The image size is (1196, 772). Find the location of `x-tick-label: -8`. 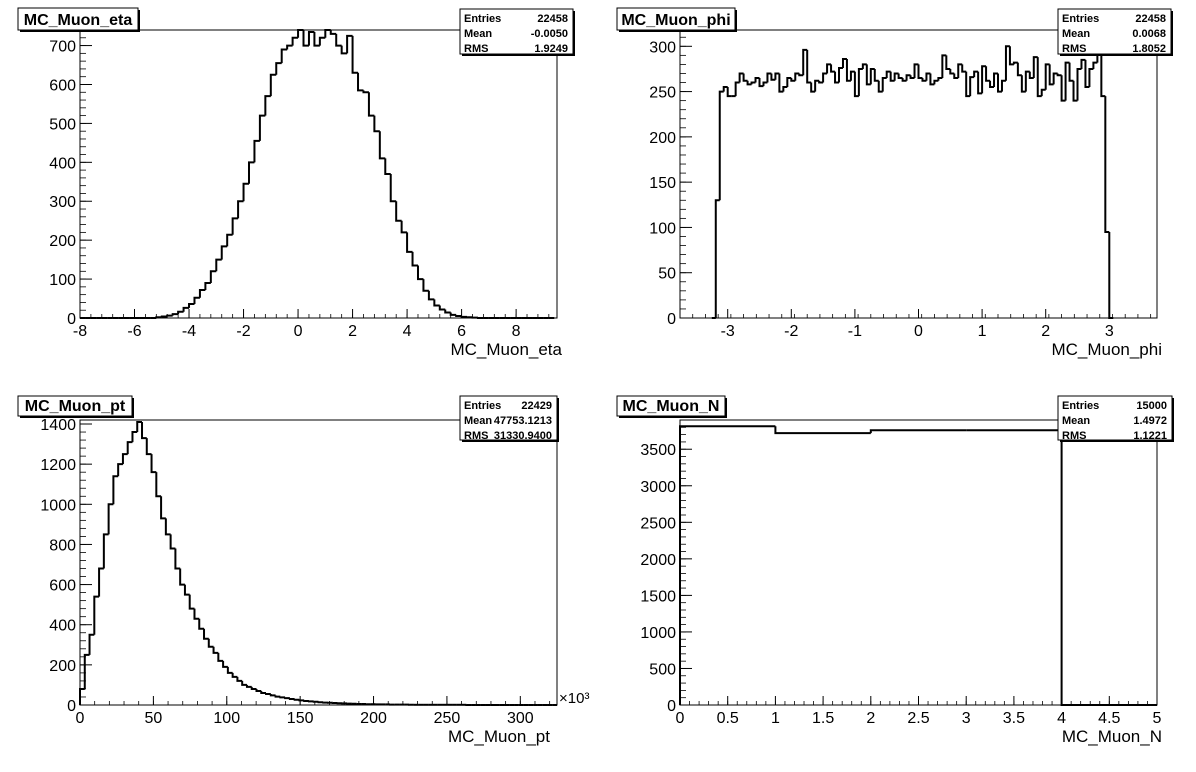

x-tick-label: -8 is located at coordinates (80, 331).